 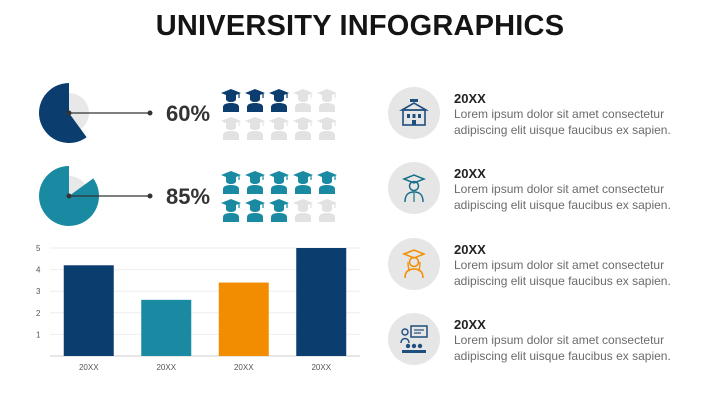 What do you see at coordinates (38, 291) in the screenshot?
I see `y-tick-label: 3` at bounding box center [38, 291].